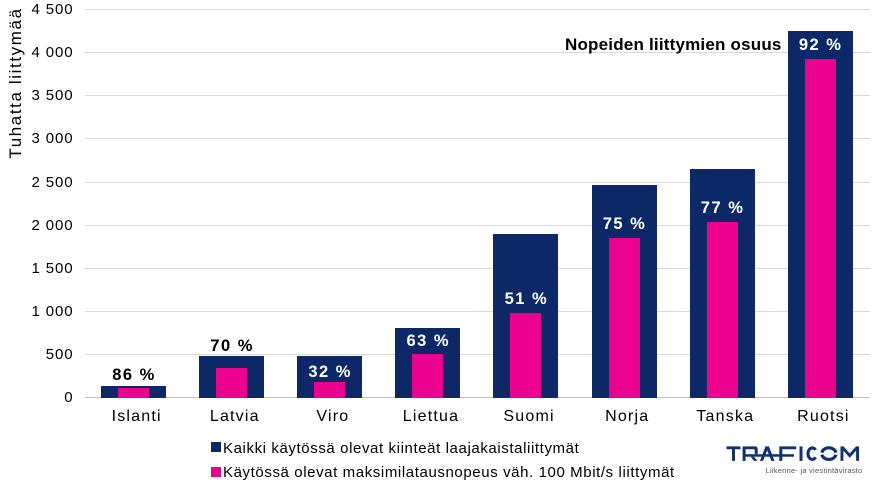 The width and height of the screenshot is (880, 488). I want to click on svg-text: Liikenne- ja viestintävirasto, so click(814, 470).